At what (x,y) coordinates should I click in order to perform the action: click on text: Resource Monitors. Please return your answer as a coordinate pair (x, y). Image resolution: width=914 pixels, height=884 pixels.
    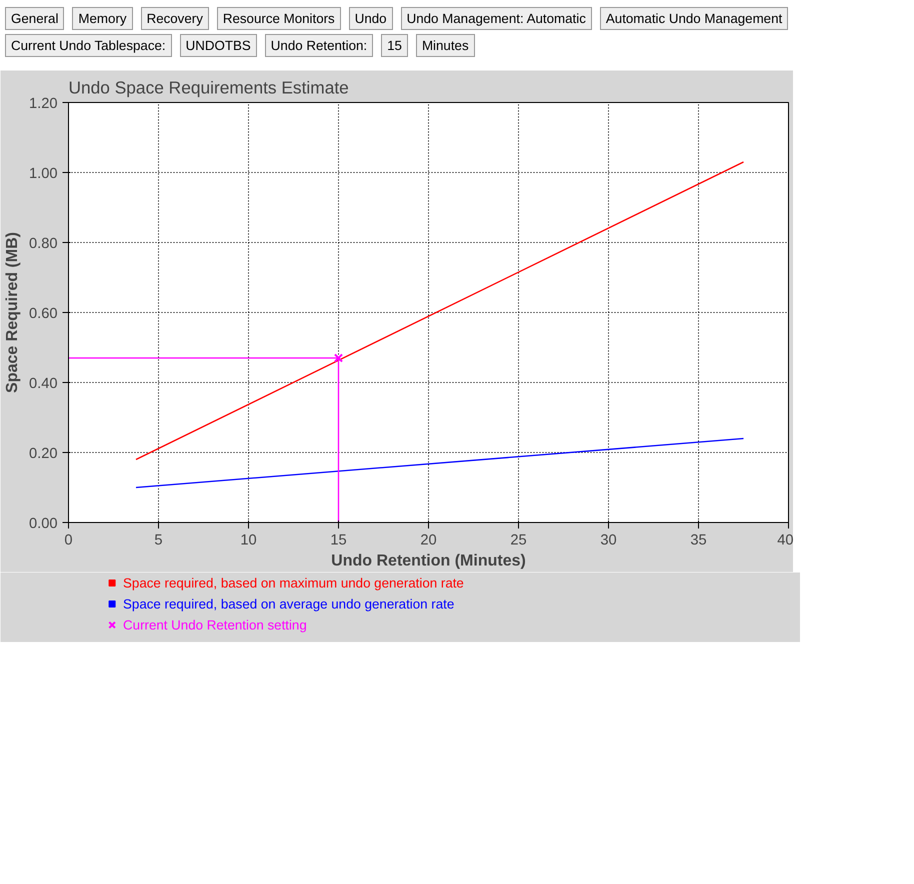
    Looking at the image, I should click on (278, 18).